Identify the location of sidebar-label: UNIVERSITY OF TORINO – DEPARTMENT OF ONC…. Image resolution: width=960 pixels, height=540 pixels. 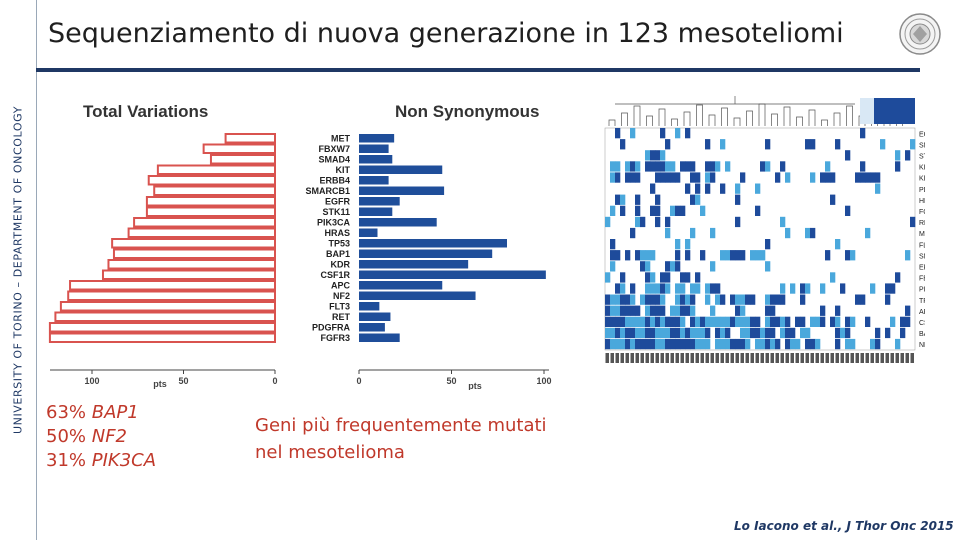
(18, 270).